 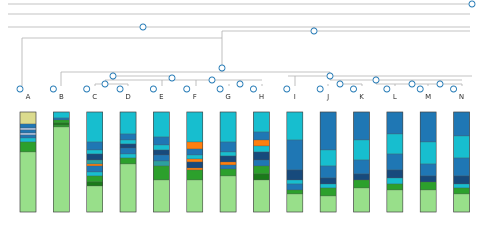 What do you see at coordinates (395, 97) in the screenshot?
I see `column-label: L` at bounding box center [395, 97].